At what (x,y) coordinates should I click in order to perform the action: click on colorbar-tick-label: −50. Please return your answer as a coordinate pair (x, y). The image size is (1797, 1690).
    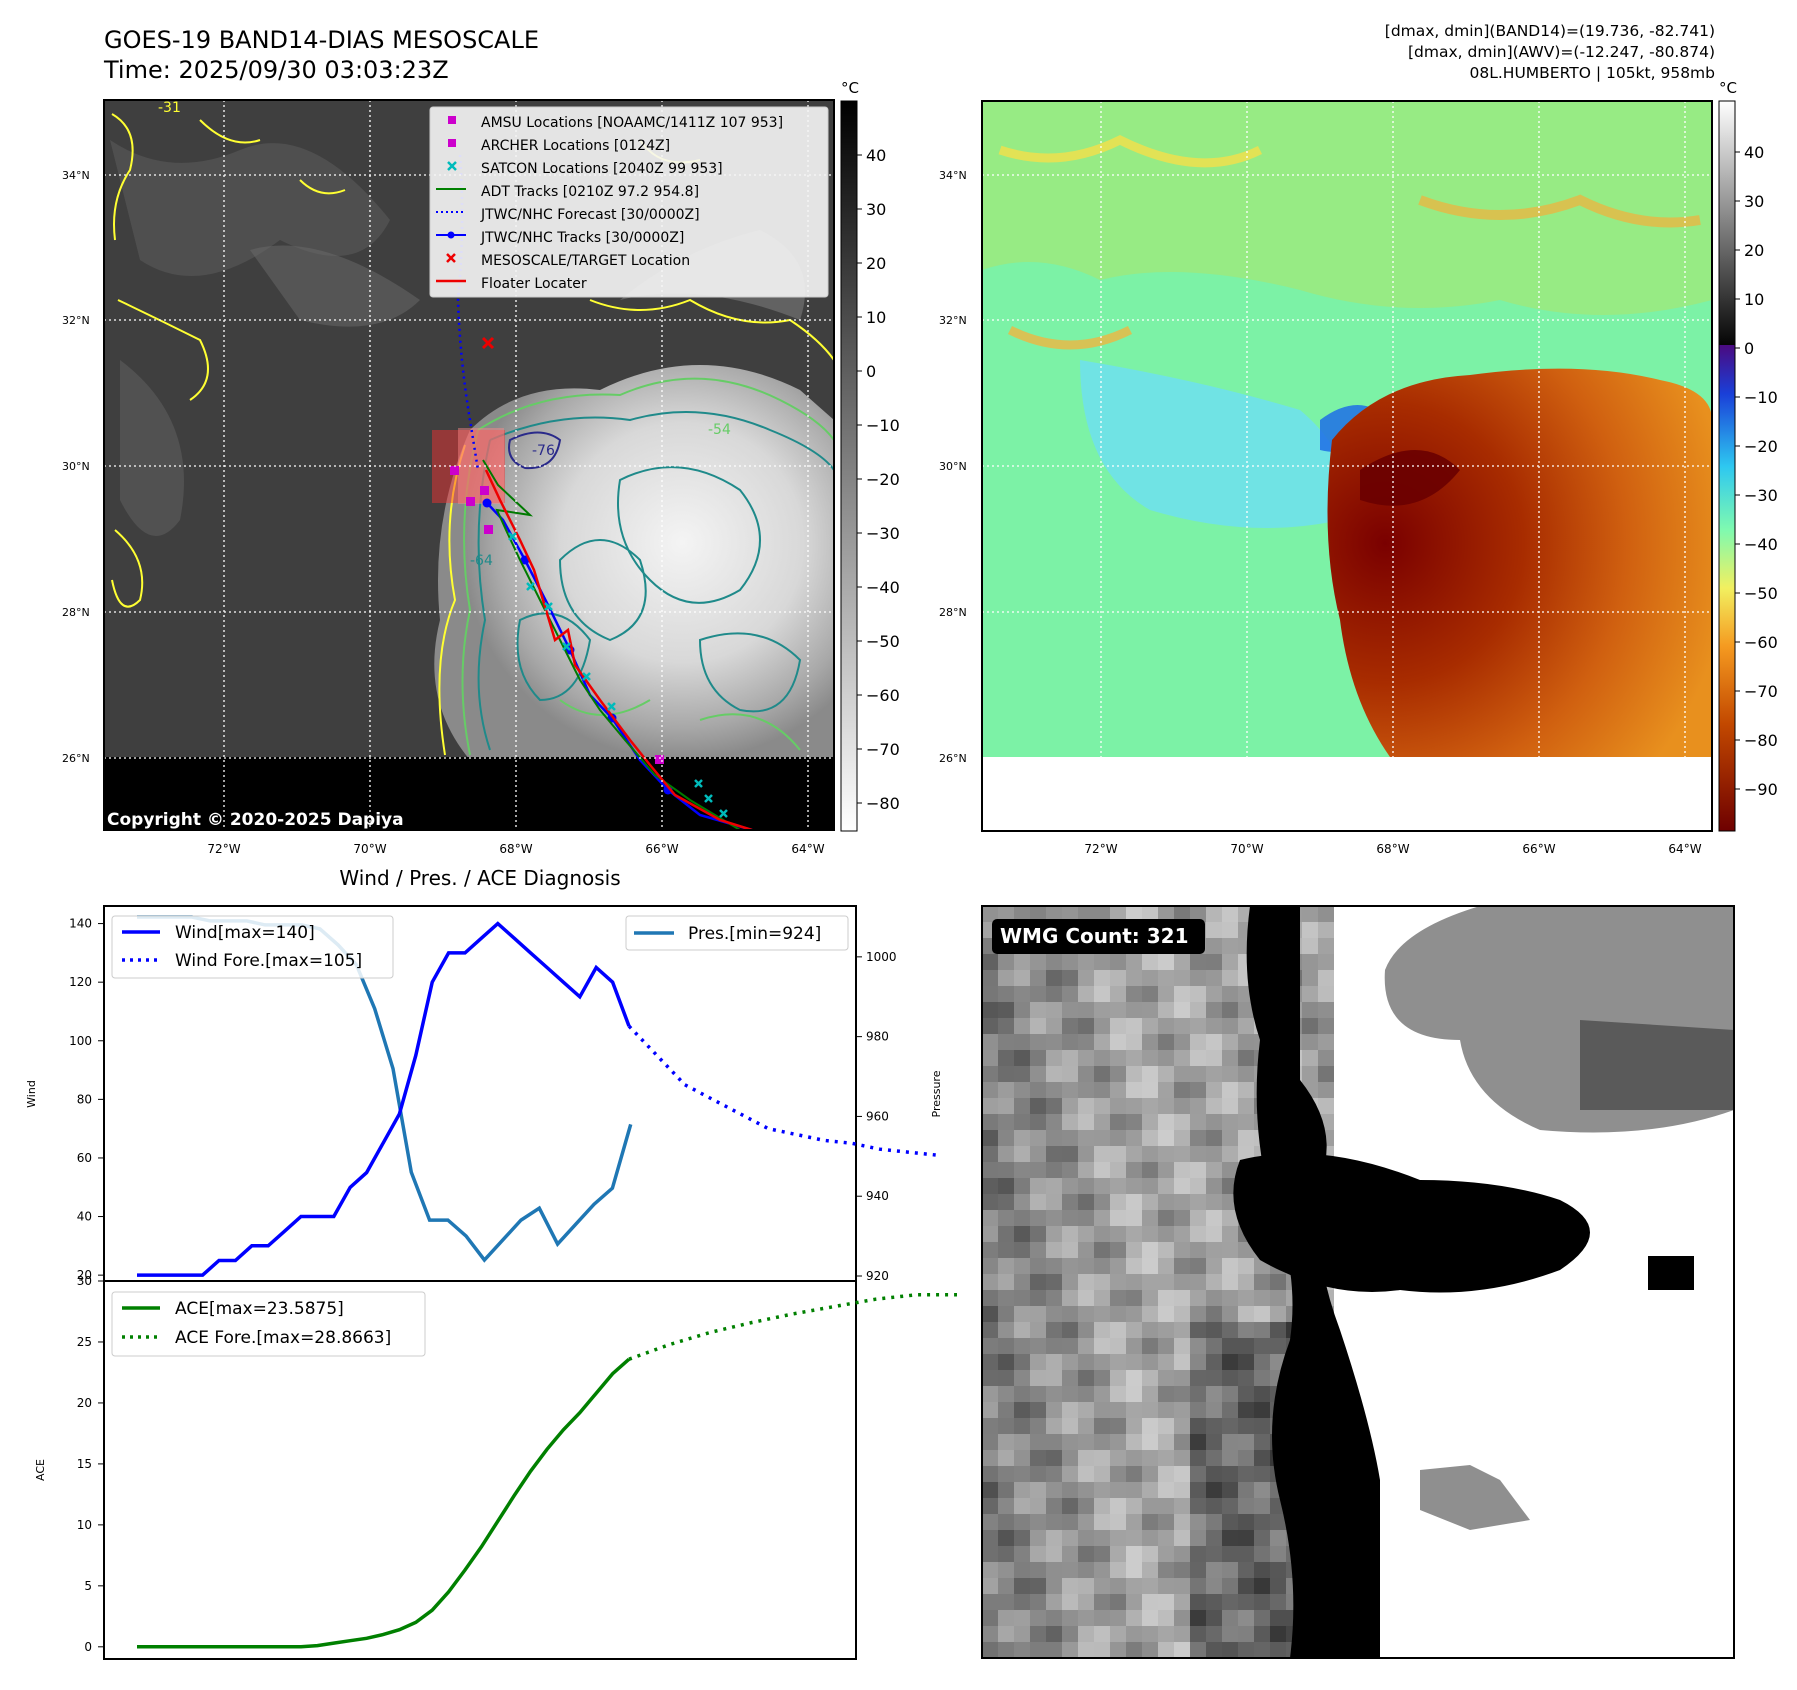
    Looking at the image, I should click on (1761, 593).